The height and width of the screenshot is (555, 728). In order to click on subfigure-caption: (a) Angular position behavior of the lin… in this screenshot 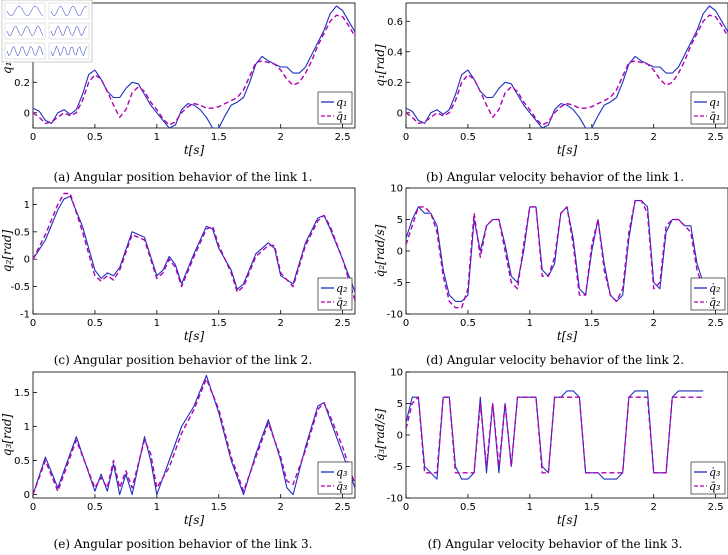, I will do `click(183, 177)`.